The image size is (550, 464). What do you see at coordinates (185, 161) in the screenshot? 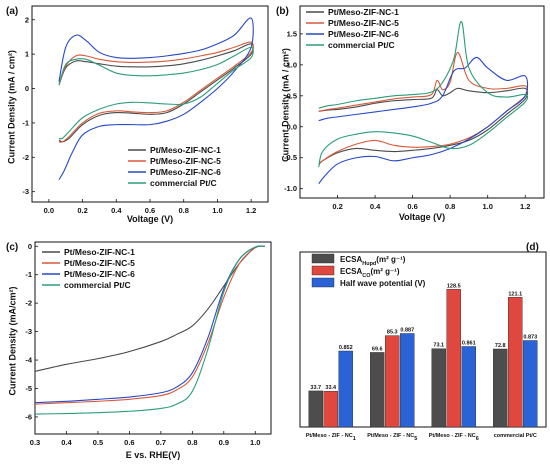
I see `legend-label-a: Pt/Meso-ZIF-NC-5` at bounding box center [185, 161].